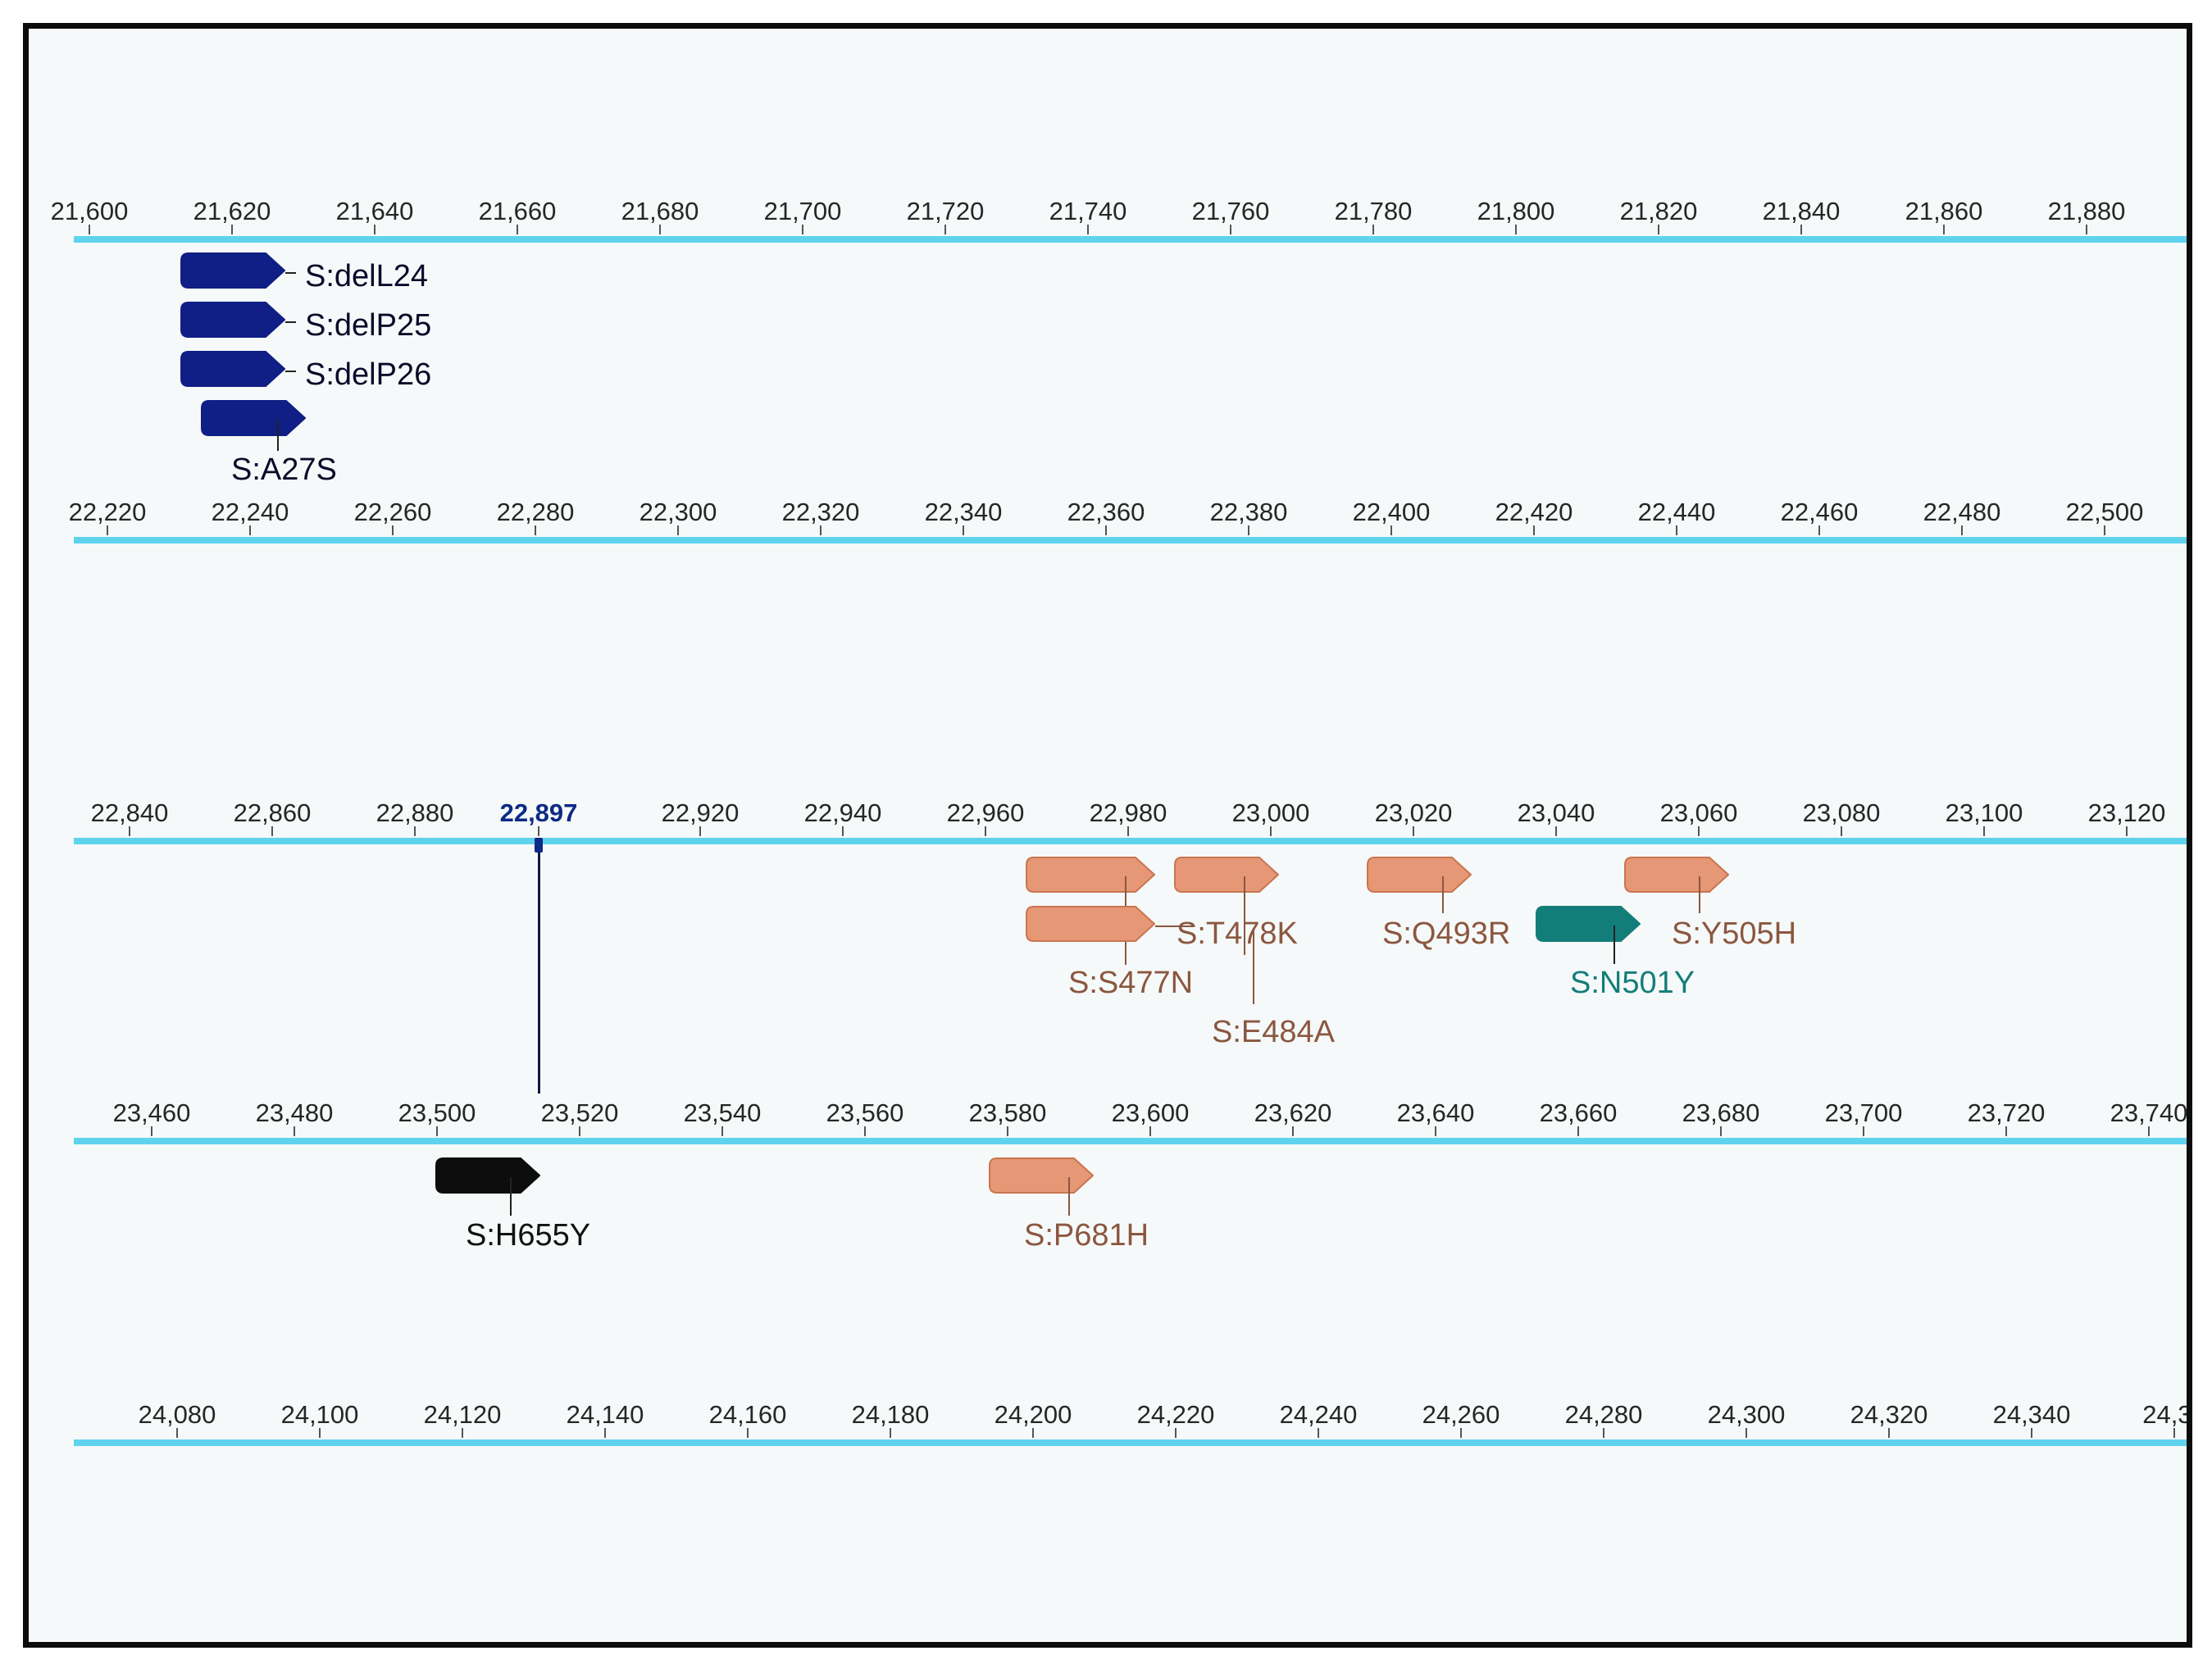  What do you see at coordinates (1087, 1236) in the screenshot?
I see `feature-label: S:P681H` at bounding box center [1087, 1236].